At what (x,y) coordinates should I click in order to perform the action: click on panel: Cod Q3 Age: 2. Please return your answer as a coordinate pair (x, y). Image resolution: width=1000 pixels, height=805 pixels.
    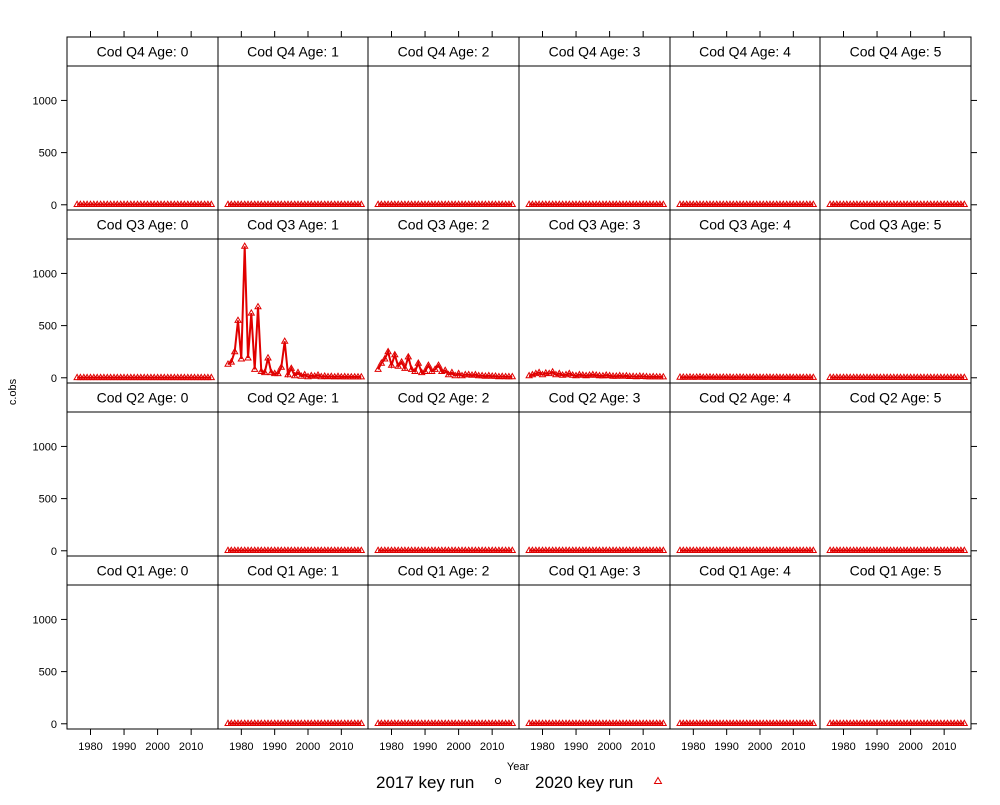
    Looking at the image, I should click on (443, 296).